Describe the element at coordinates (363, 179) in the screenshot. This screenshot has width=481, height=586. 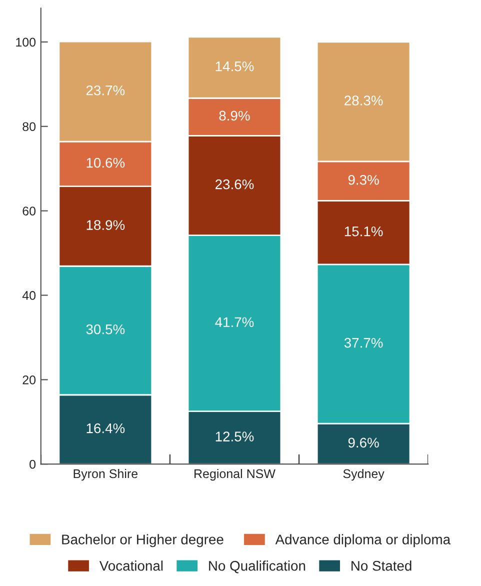
I see `data-label: 9.3%` at that location.